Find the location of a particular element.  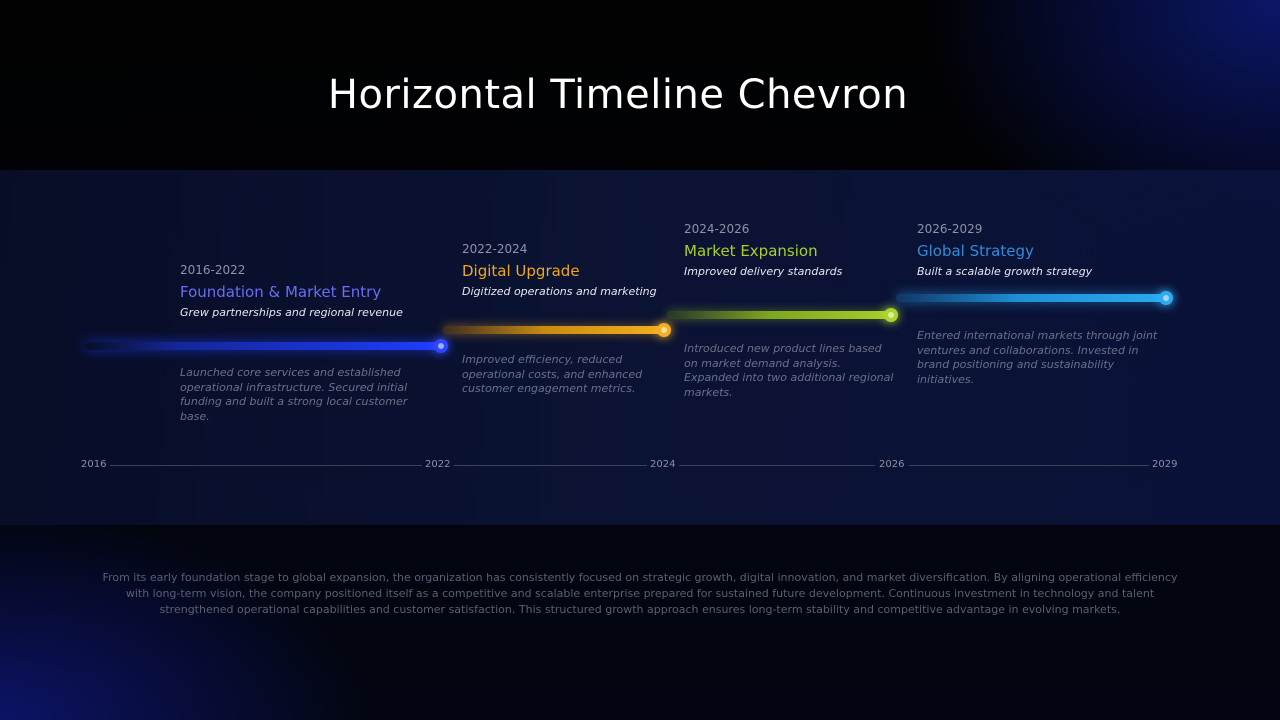

axis-year-label: 2029 is located at coordinates (1165, 464).